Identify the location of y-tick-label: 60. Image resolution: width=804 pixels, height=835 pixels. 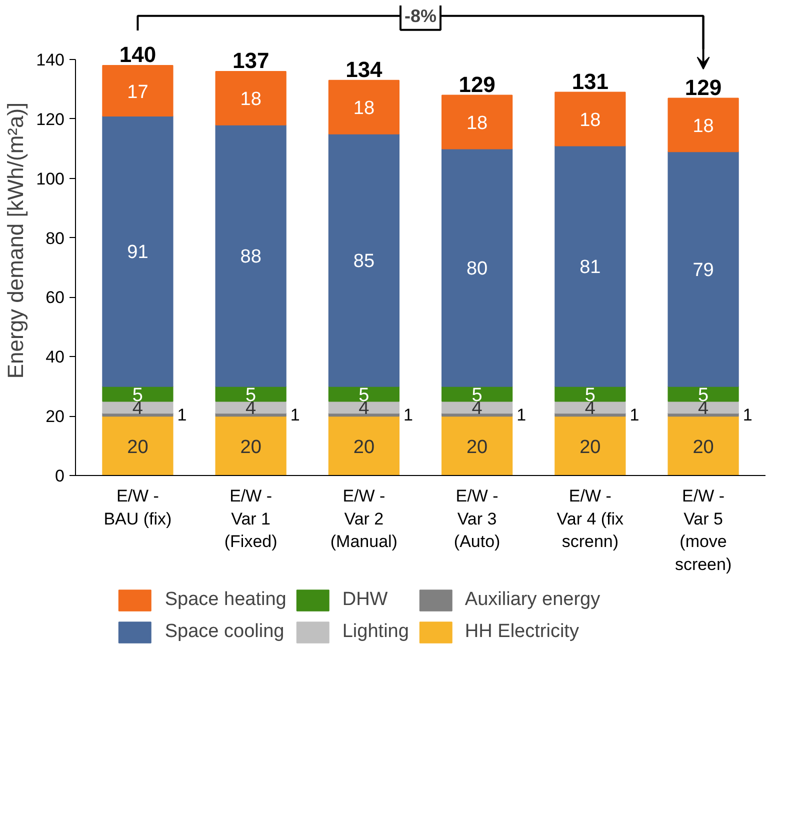
(55, 298).